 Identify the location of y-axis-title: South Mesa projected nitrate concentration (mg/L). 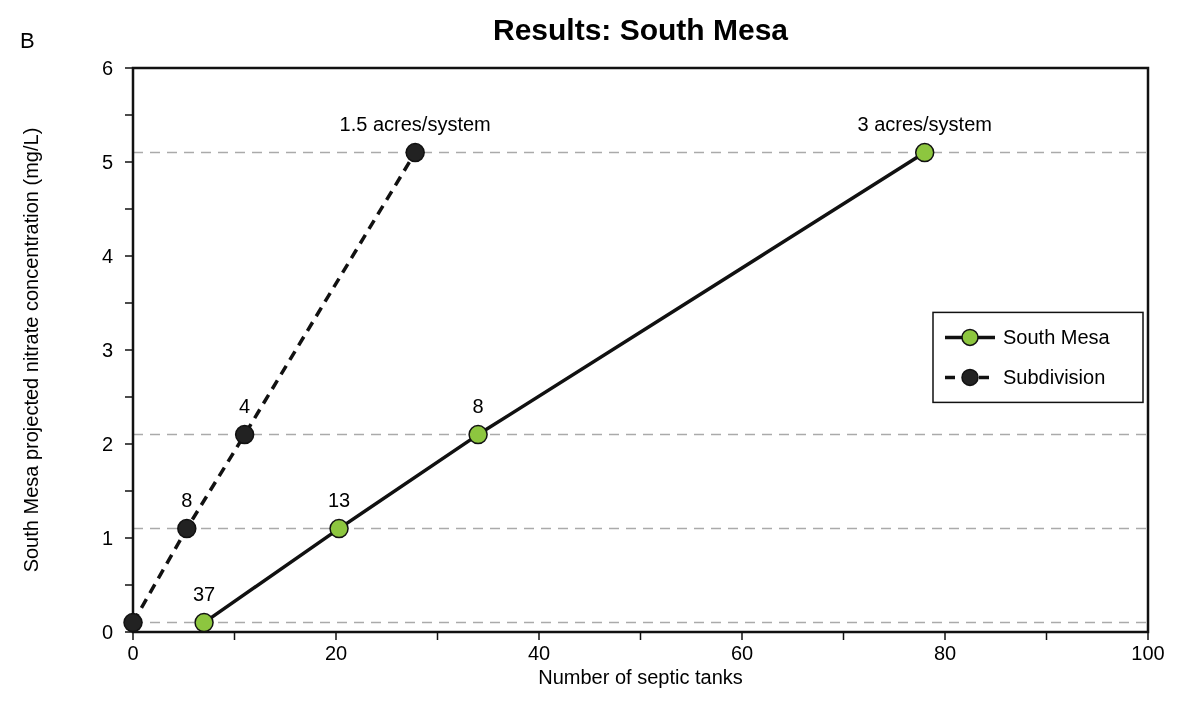
(31, 350).